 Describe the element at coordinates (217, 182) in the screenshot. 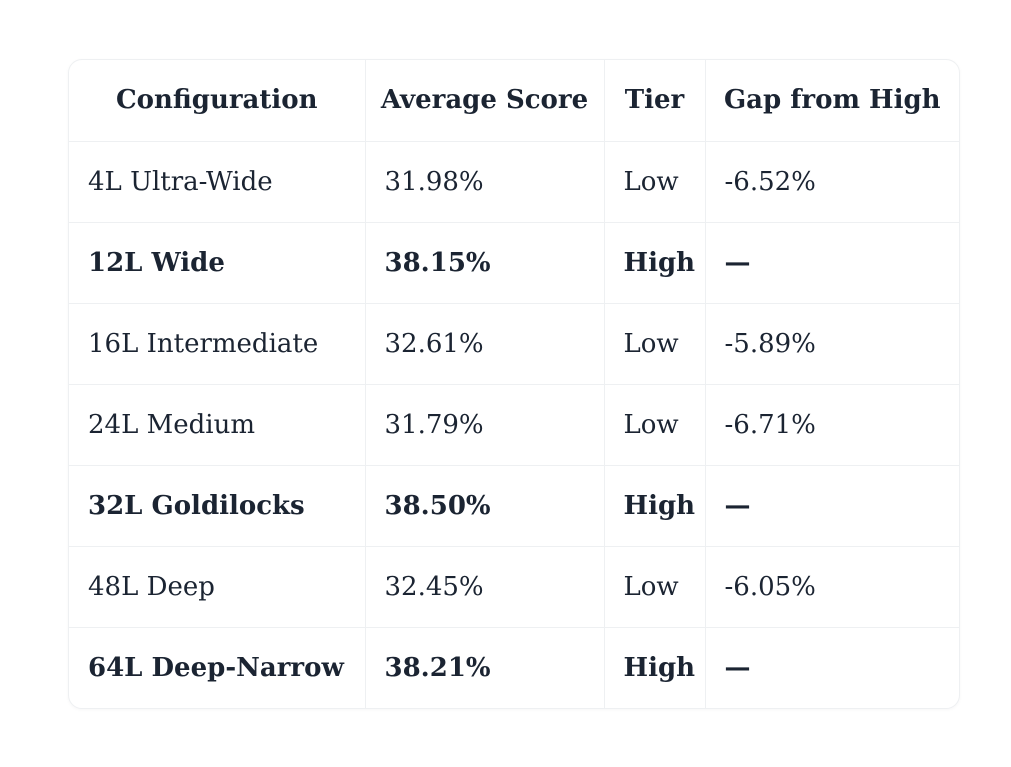

I see `table-cell: 4L Ultra-Wide` at that location.